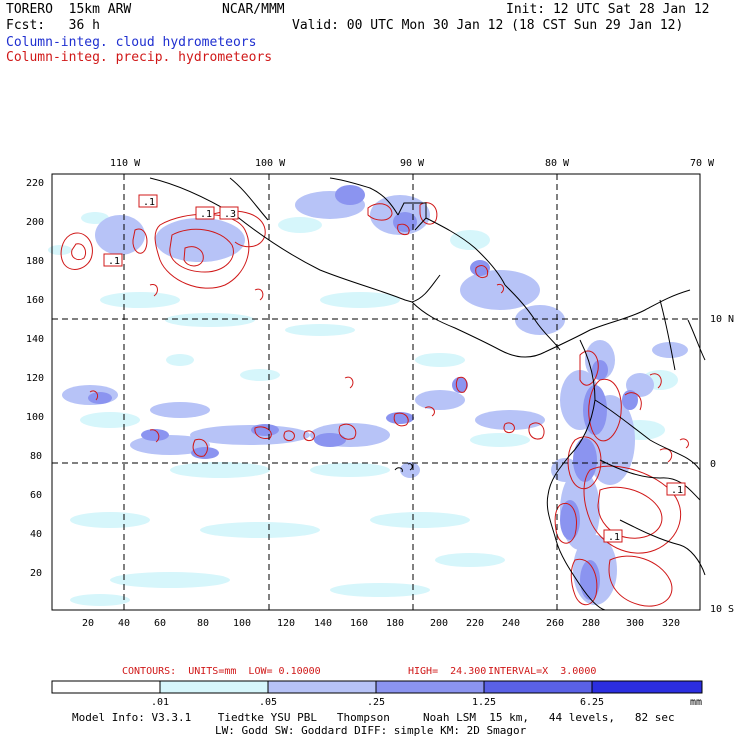  Describe the element at coordinates (671, 623) in the screenshot. I see `x-tick-320: 320` at that location.